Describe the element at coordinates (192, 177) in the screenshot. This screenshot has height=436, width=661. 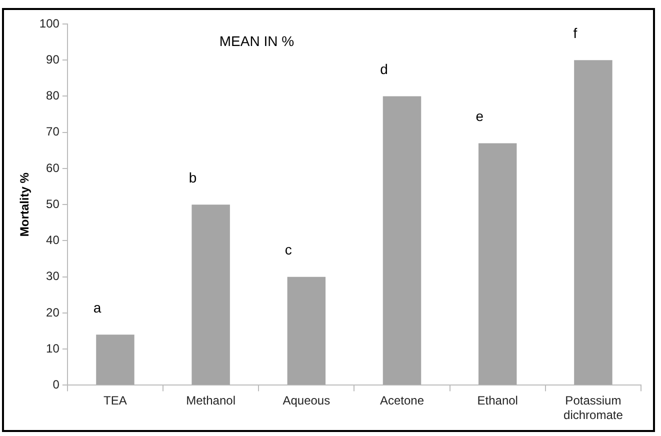
I see `annotation: b` at that location.